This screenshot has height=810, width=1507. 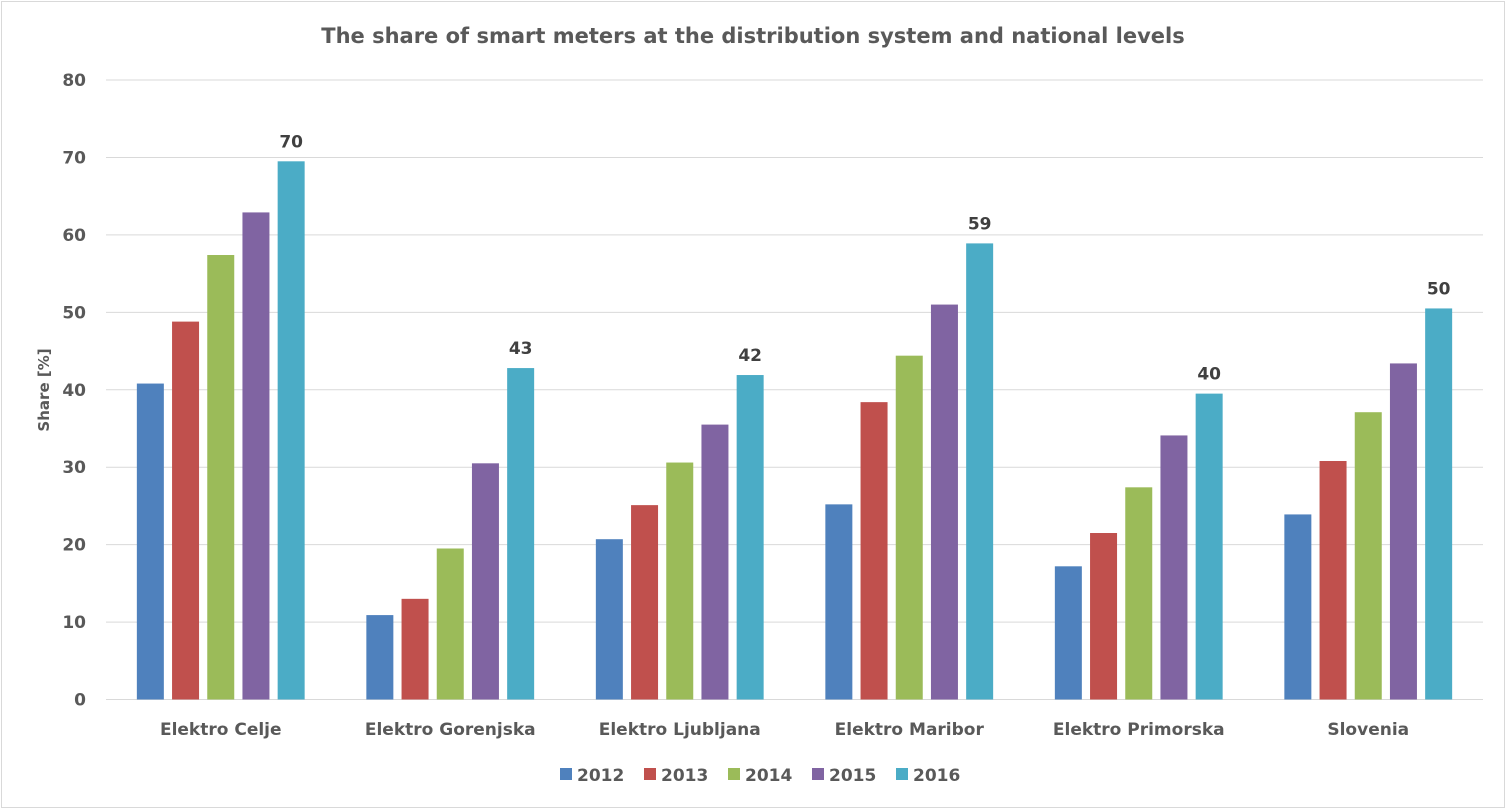 What do you see at coordinates (291, 142) in the screenshot?
I see `data-label: 70` at bounding box center [291, 142].